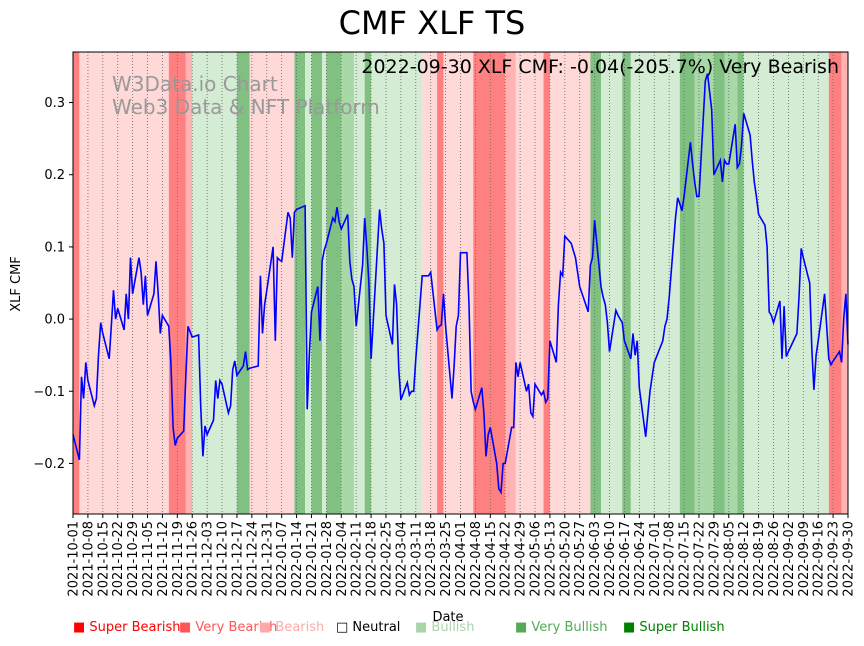 The height and width of the screenshot is (646, 864). I want to click on x-tick-label: 2021-12-03, so click(208, 559).